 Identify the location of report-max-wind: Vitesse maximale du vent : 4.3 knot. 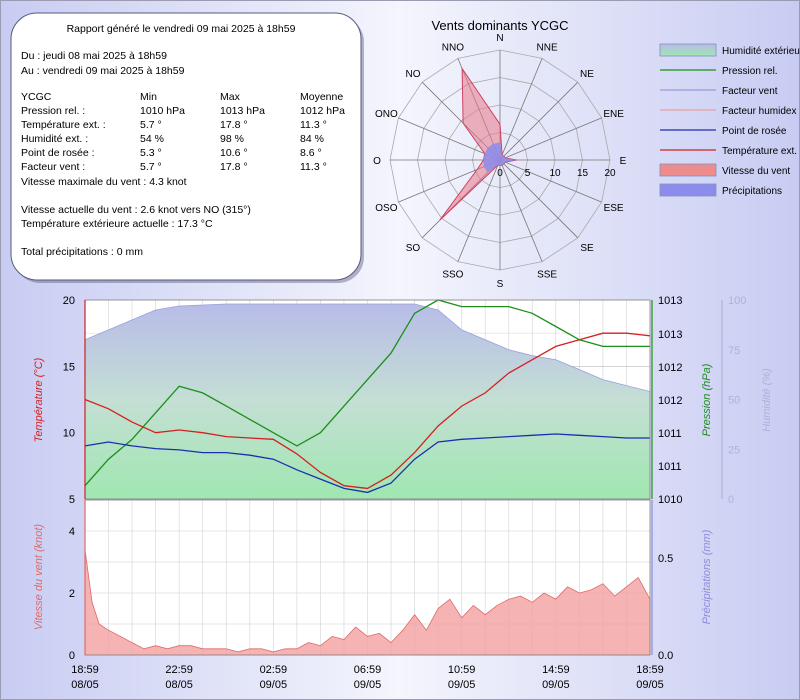
(104, 182).